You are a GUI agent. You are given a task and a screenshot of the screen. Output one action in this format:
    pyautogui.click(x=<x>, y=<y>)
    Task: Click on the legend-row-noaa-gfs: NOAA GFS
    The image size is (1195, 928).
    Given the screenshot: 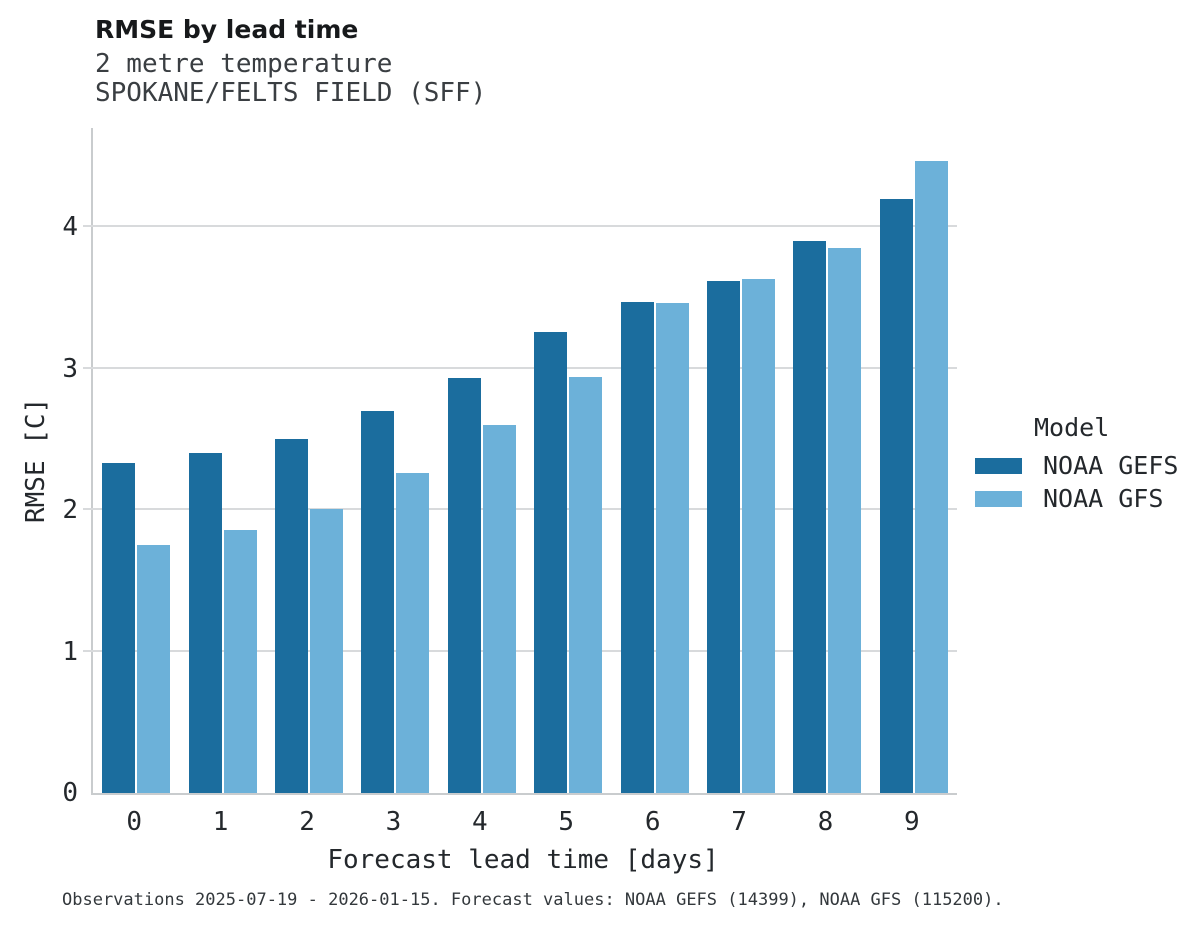 What is the action you would take?
    pyautogui.click(x=1080, y=498)
    